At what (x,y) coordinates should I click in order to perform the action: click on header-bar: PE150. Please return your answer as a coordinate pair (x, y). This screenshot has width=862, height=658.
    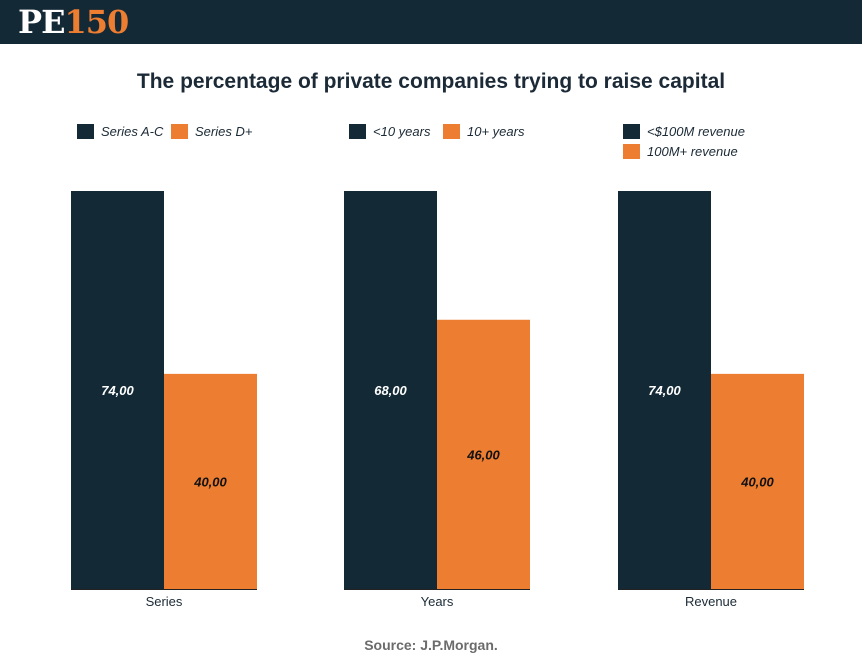
    Looking at the image, I should click on (431, 22).